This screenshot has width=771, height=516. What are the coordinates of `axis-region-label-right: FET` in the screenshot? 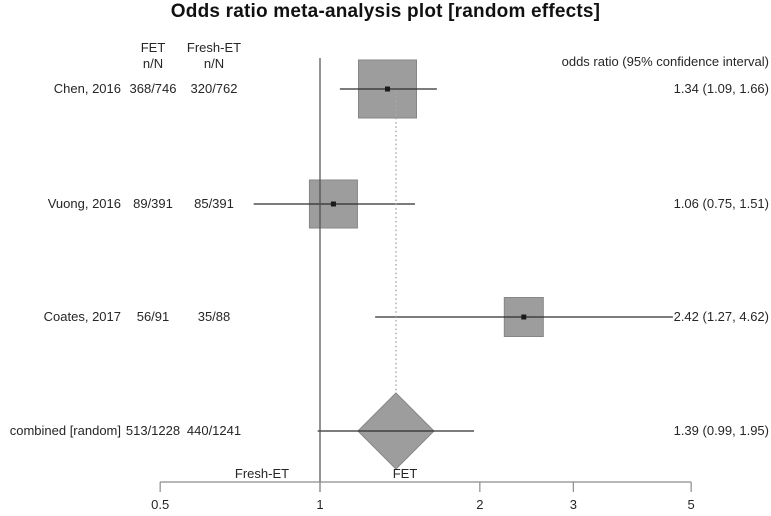 It's located at (405, 473).